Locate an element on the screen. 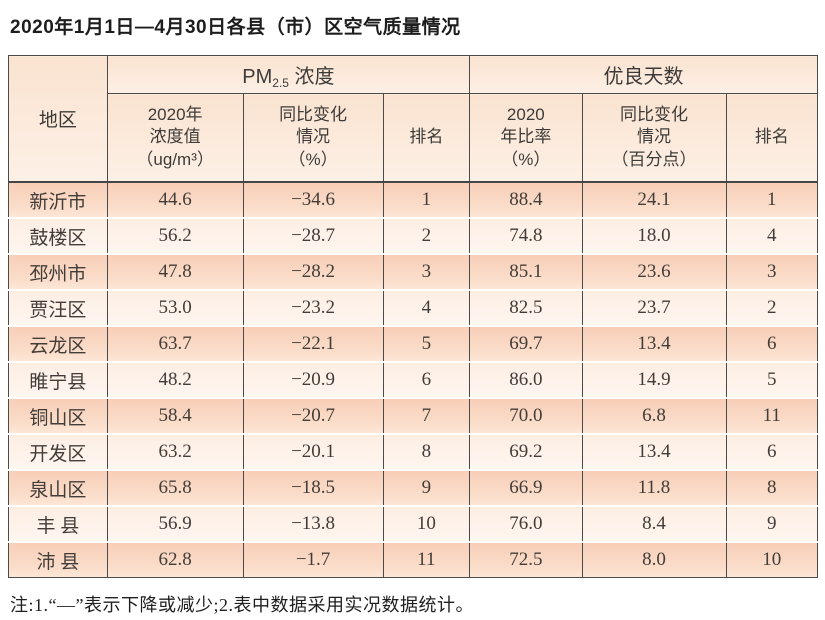 This screenshot has height=620, width=825. value-cell: −18.5 is located at coordinates (313, 488).